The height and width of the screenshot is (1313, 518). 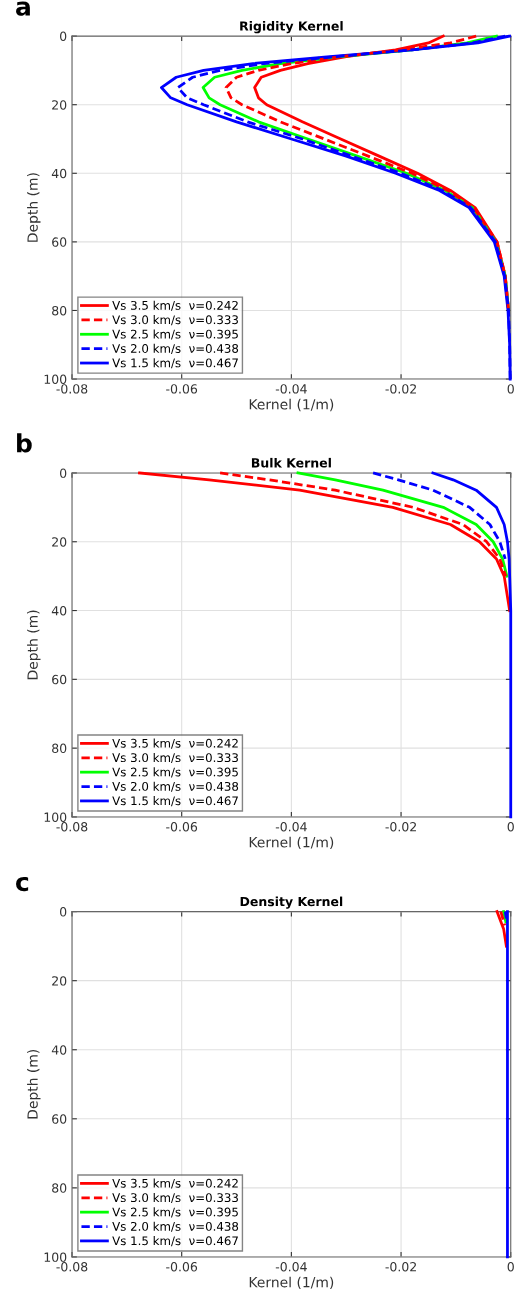 I want to click on text: a, so click(x=23, y=8).